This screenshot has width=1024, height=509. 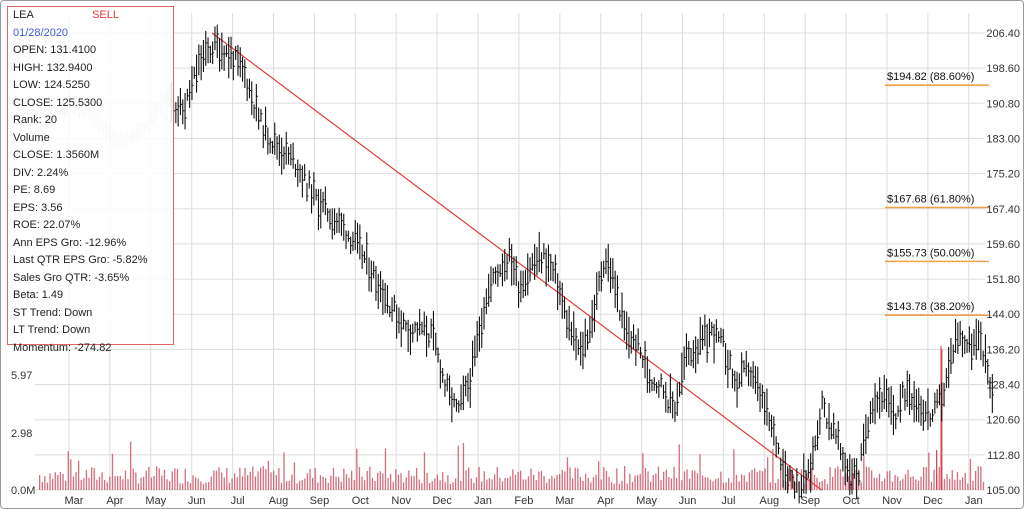 What do you see at coordinates (937, 470) in the screenshot?
I see `volume-spike-bar` at bounding box center [937, 470].